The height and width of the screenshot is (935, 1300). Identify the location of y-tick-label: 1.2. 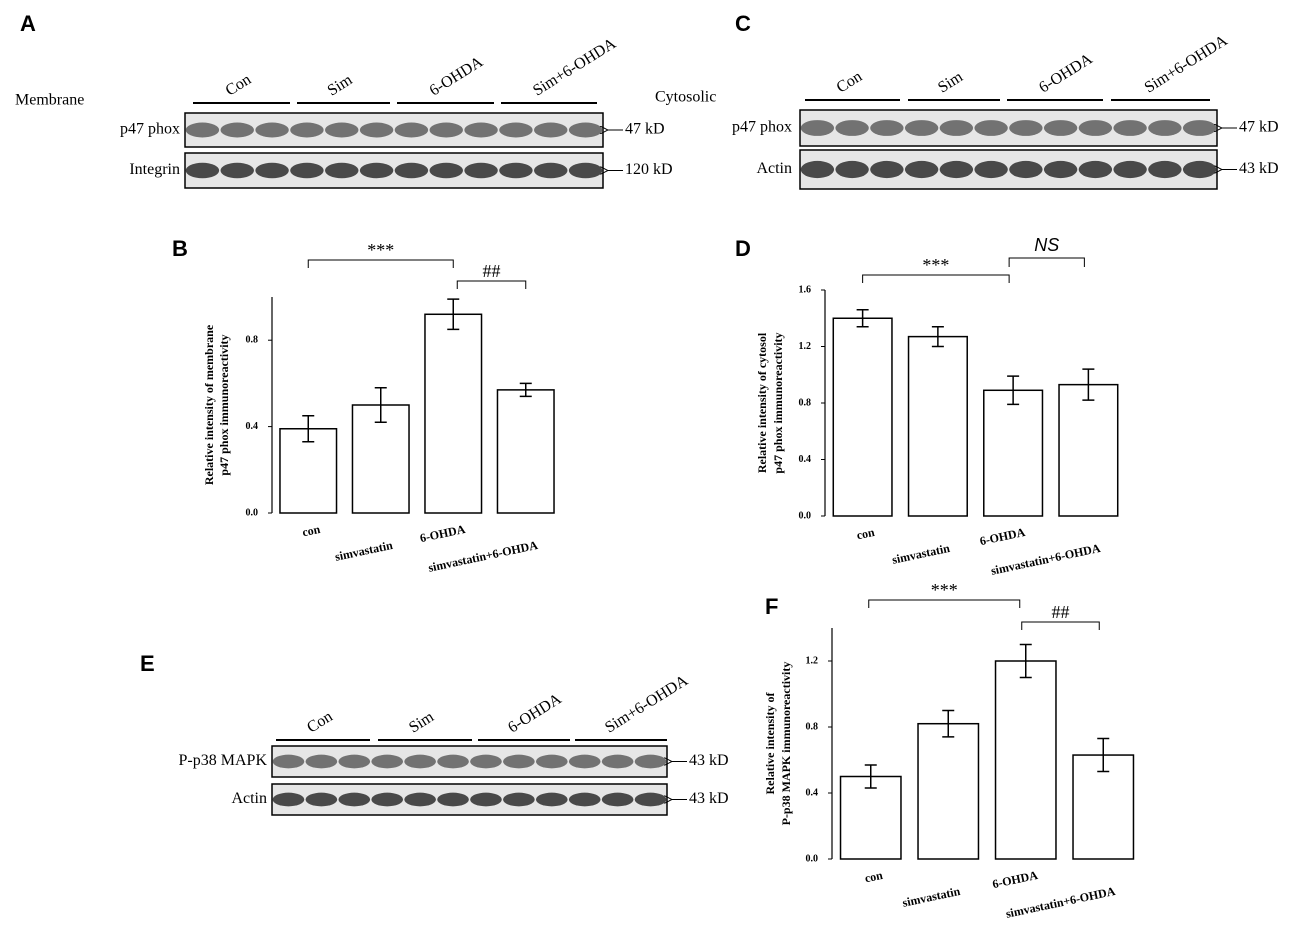
(805, 346).